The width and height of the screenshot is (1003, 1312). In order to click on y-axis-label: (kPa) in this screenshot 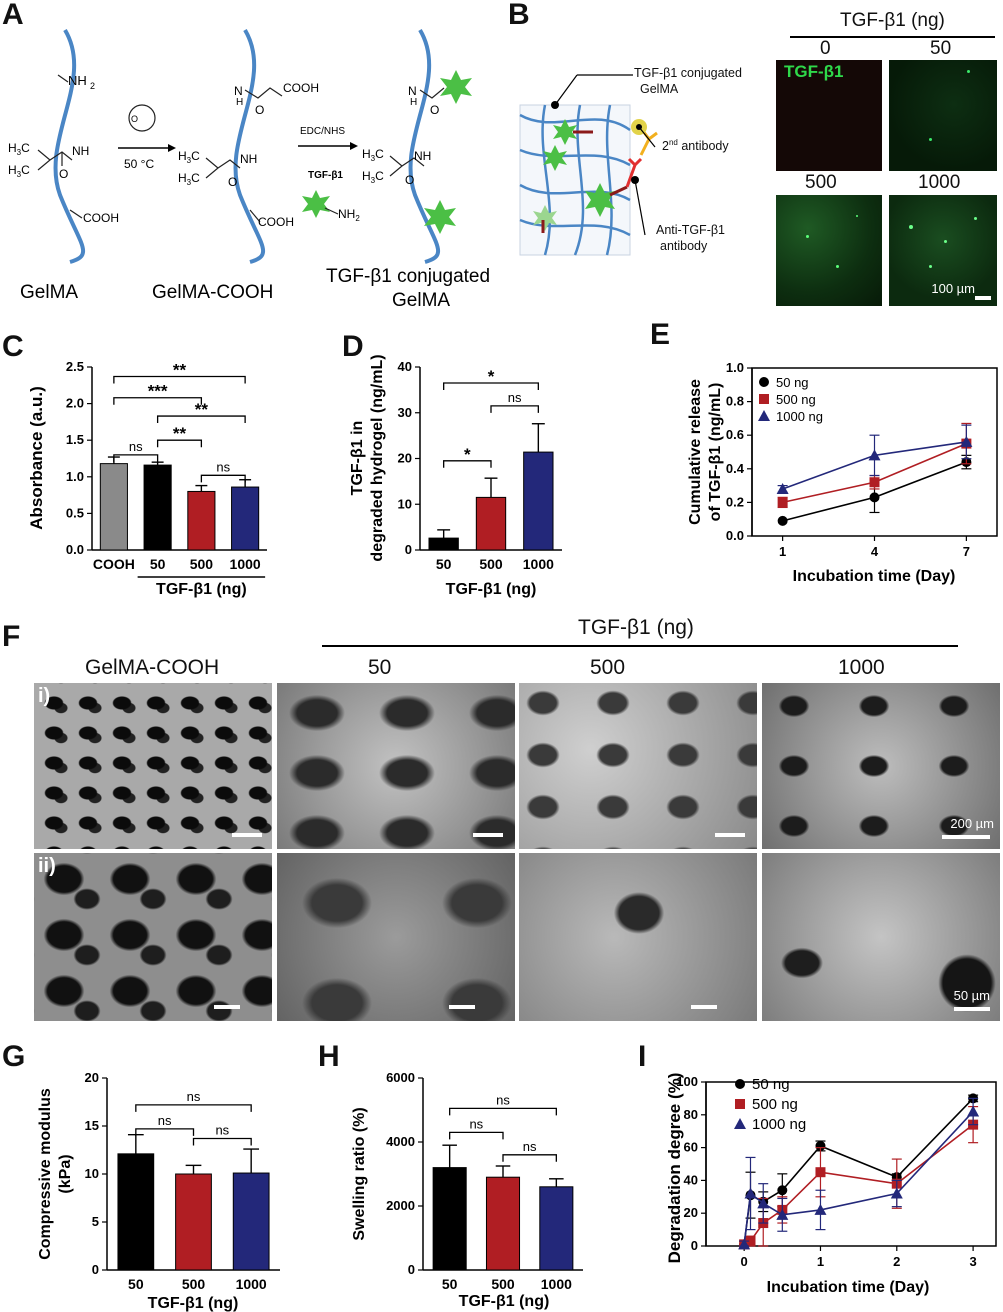, I will do `click(65, 1173)`.